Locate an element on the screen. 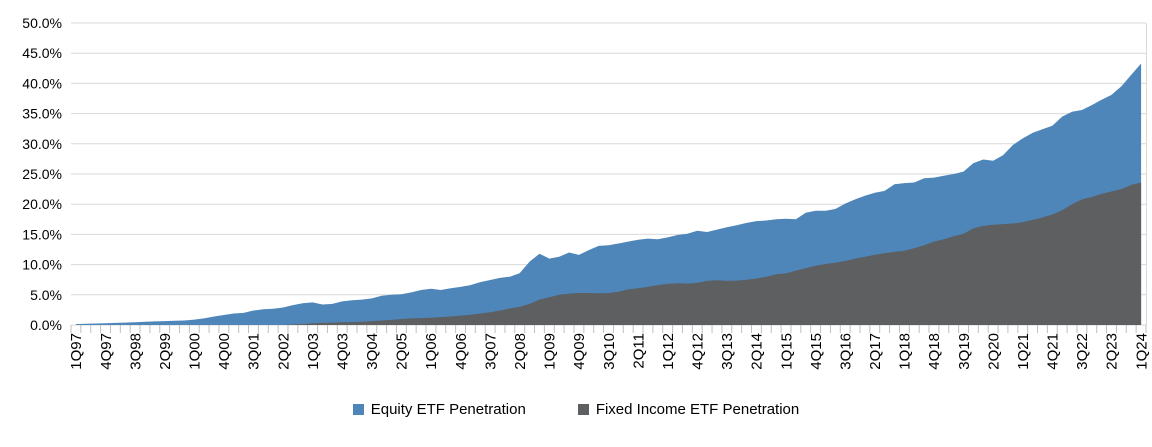 Image resolution: width=1152 pixels, height=447 pixels. x-axis-label: 1Q21 is located at coordinates (1023, 351).